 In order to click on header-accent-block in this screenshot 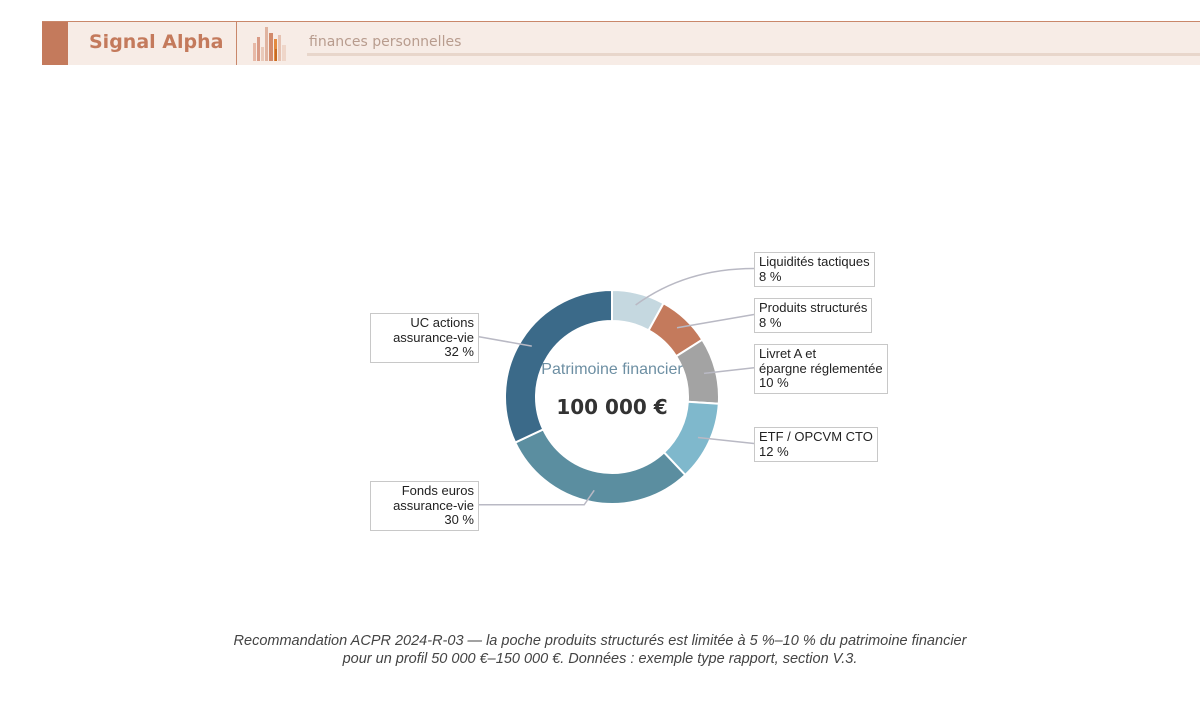, I will do `click(55, 43)`.